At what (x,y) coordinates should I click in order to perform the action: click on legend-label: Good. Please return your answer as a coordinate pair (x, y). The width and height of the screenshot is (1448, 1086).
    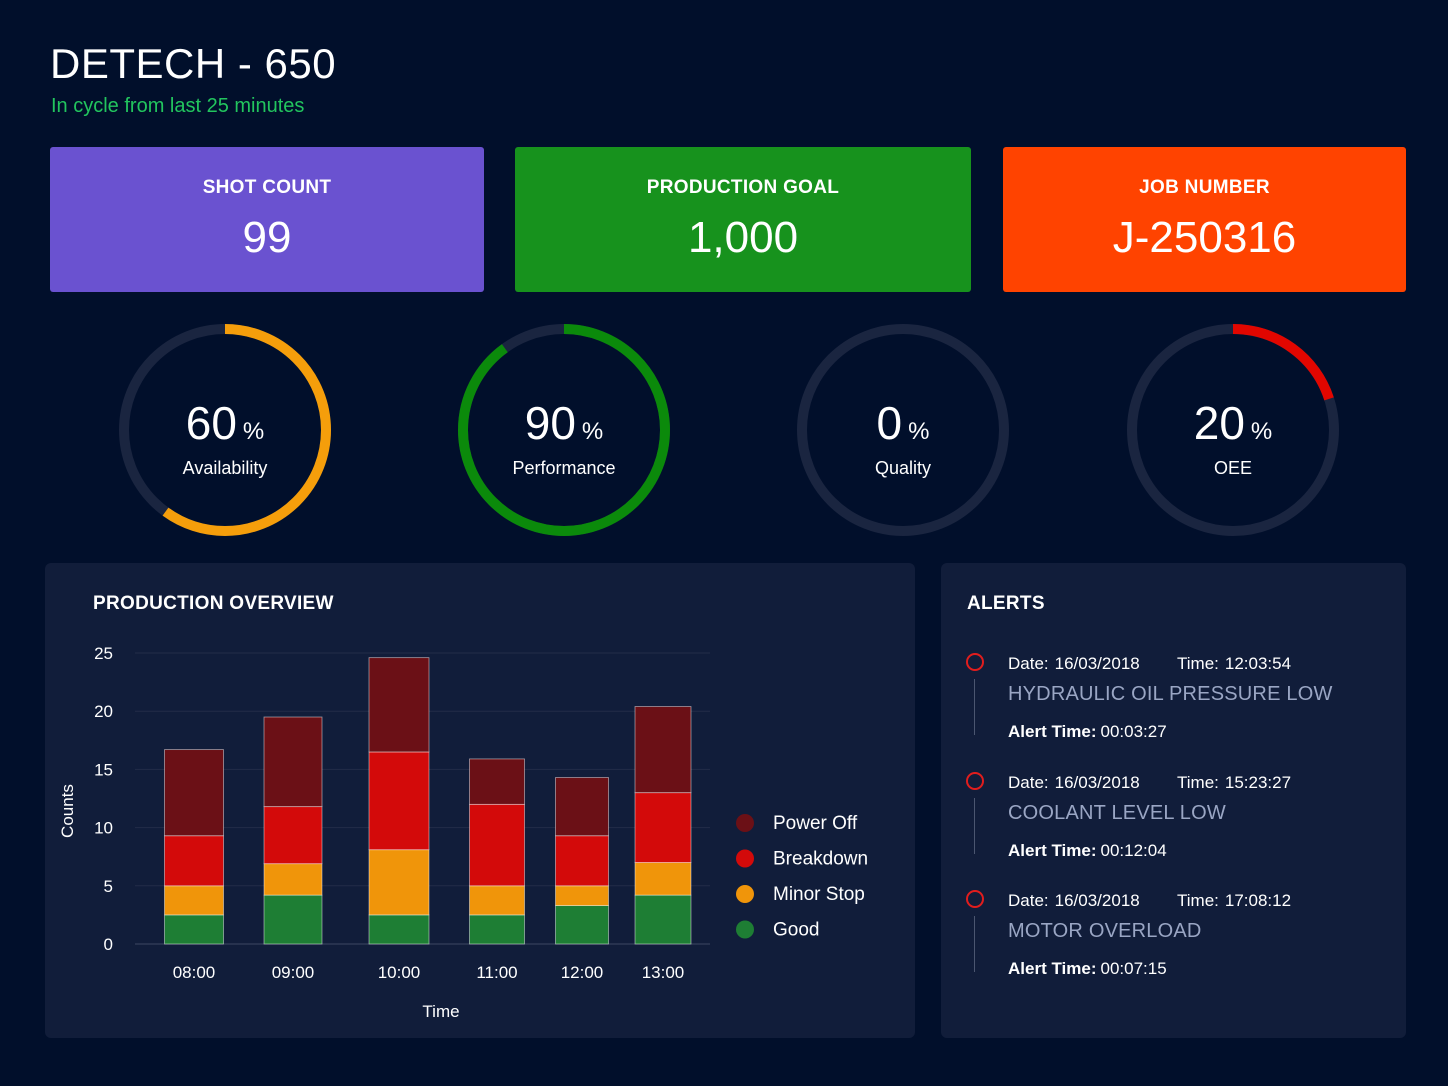
    Looking at the image, I should click on (796, 930).